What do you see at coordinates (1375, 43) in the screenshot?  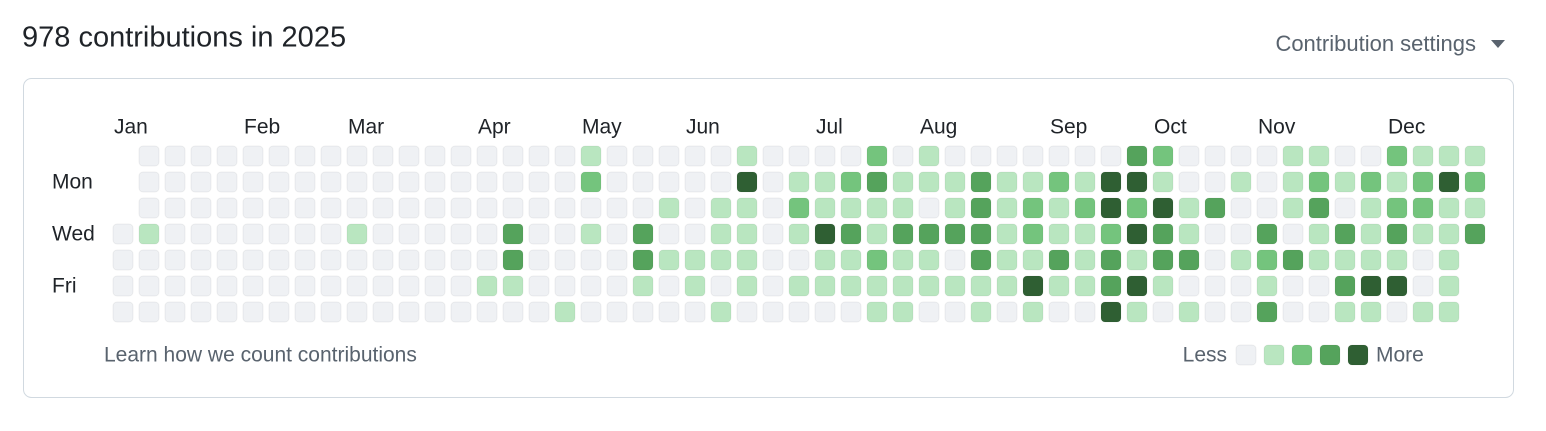 I see `settings-label: Contribution settings` at bounding box center [1375, 43].